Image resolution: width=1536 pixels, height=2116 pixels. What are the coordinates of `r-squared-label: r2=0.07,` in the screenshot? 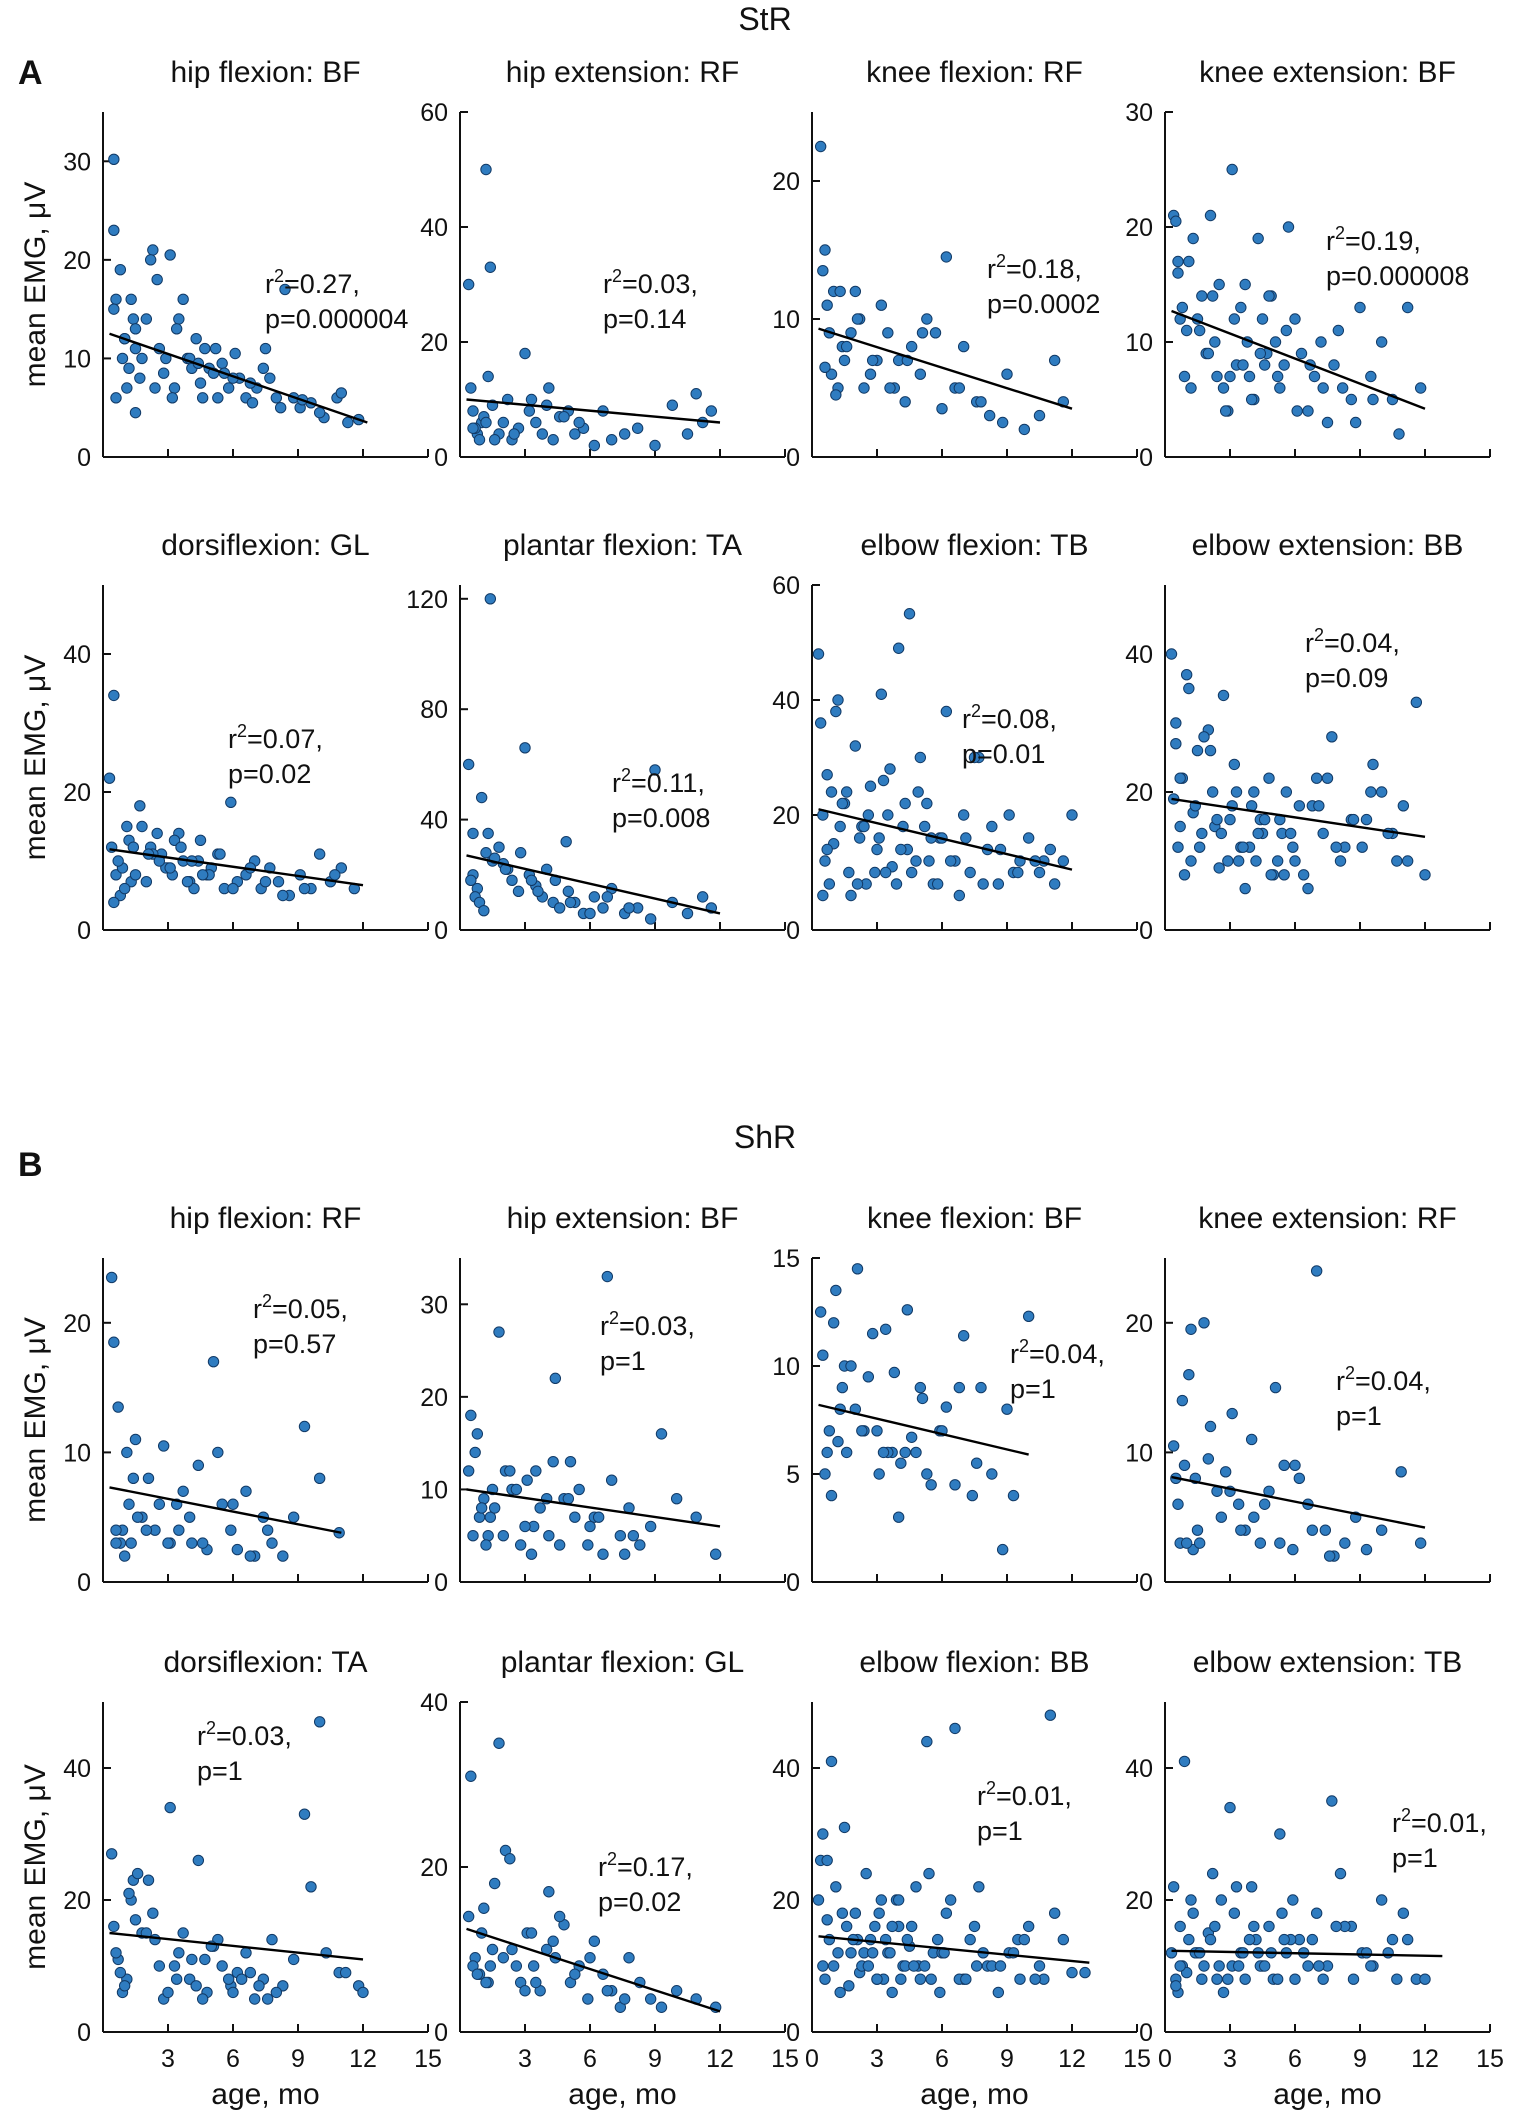 It's located at (275, 737).